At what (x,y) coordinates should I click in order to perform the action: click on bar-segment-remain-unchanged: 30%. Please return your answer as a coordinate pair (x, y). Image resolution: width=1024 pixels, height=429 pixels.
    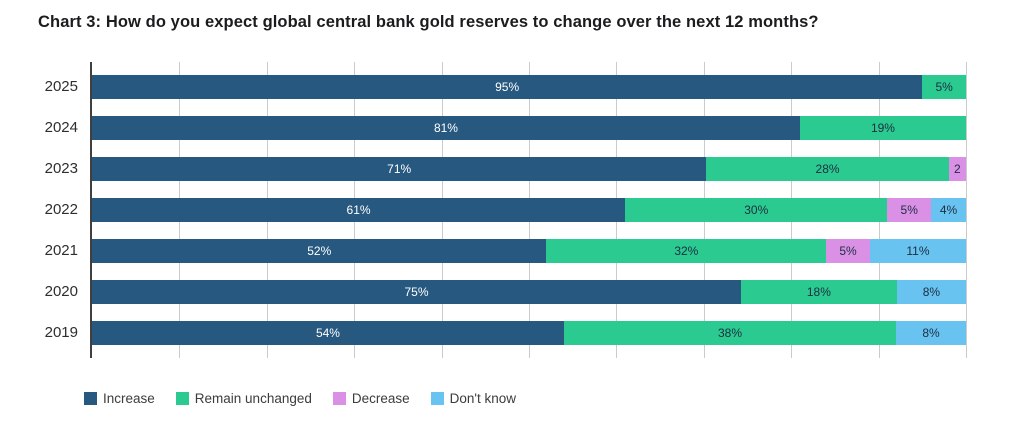
    Looking at the image, I should click on (756, 210).